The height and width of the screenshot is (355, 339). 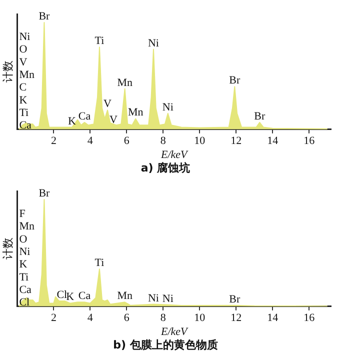 What do you see at coordinates (22, 214) in the screenshot?
I see `annotation: F` at bounding box center [22, 214].